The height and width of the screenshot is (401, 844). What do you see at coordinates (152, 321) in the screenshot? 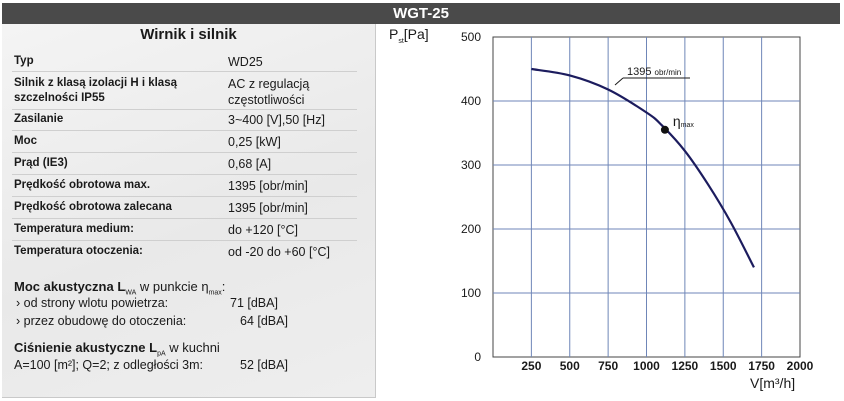
I see `acoustic-power-casing: › przez obudowę do otoczenia: 64 [dBA]` at bounding box center [152, 321].